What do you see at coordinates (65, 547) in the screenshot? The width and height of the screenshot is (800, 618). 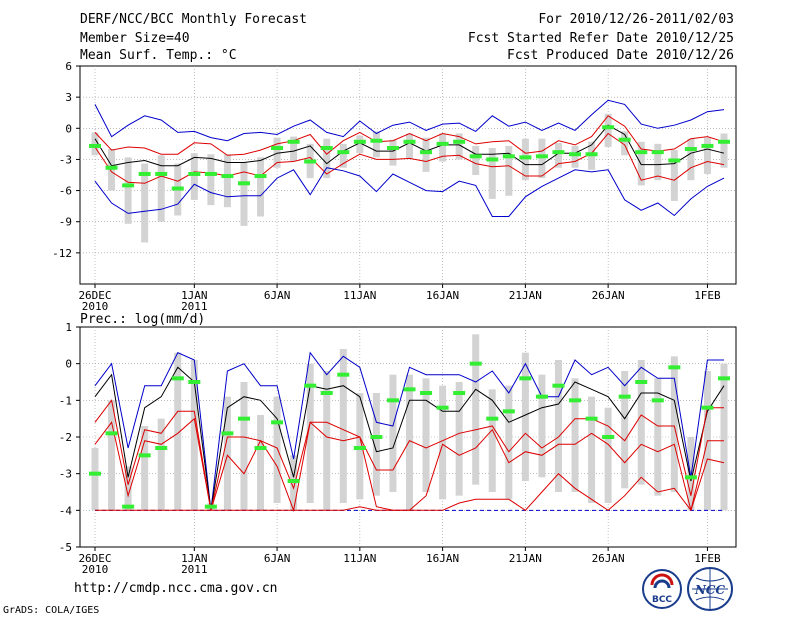 I see `y-tick-label: -5` at bounding box center [65, 547].